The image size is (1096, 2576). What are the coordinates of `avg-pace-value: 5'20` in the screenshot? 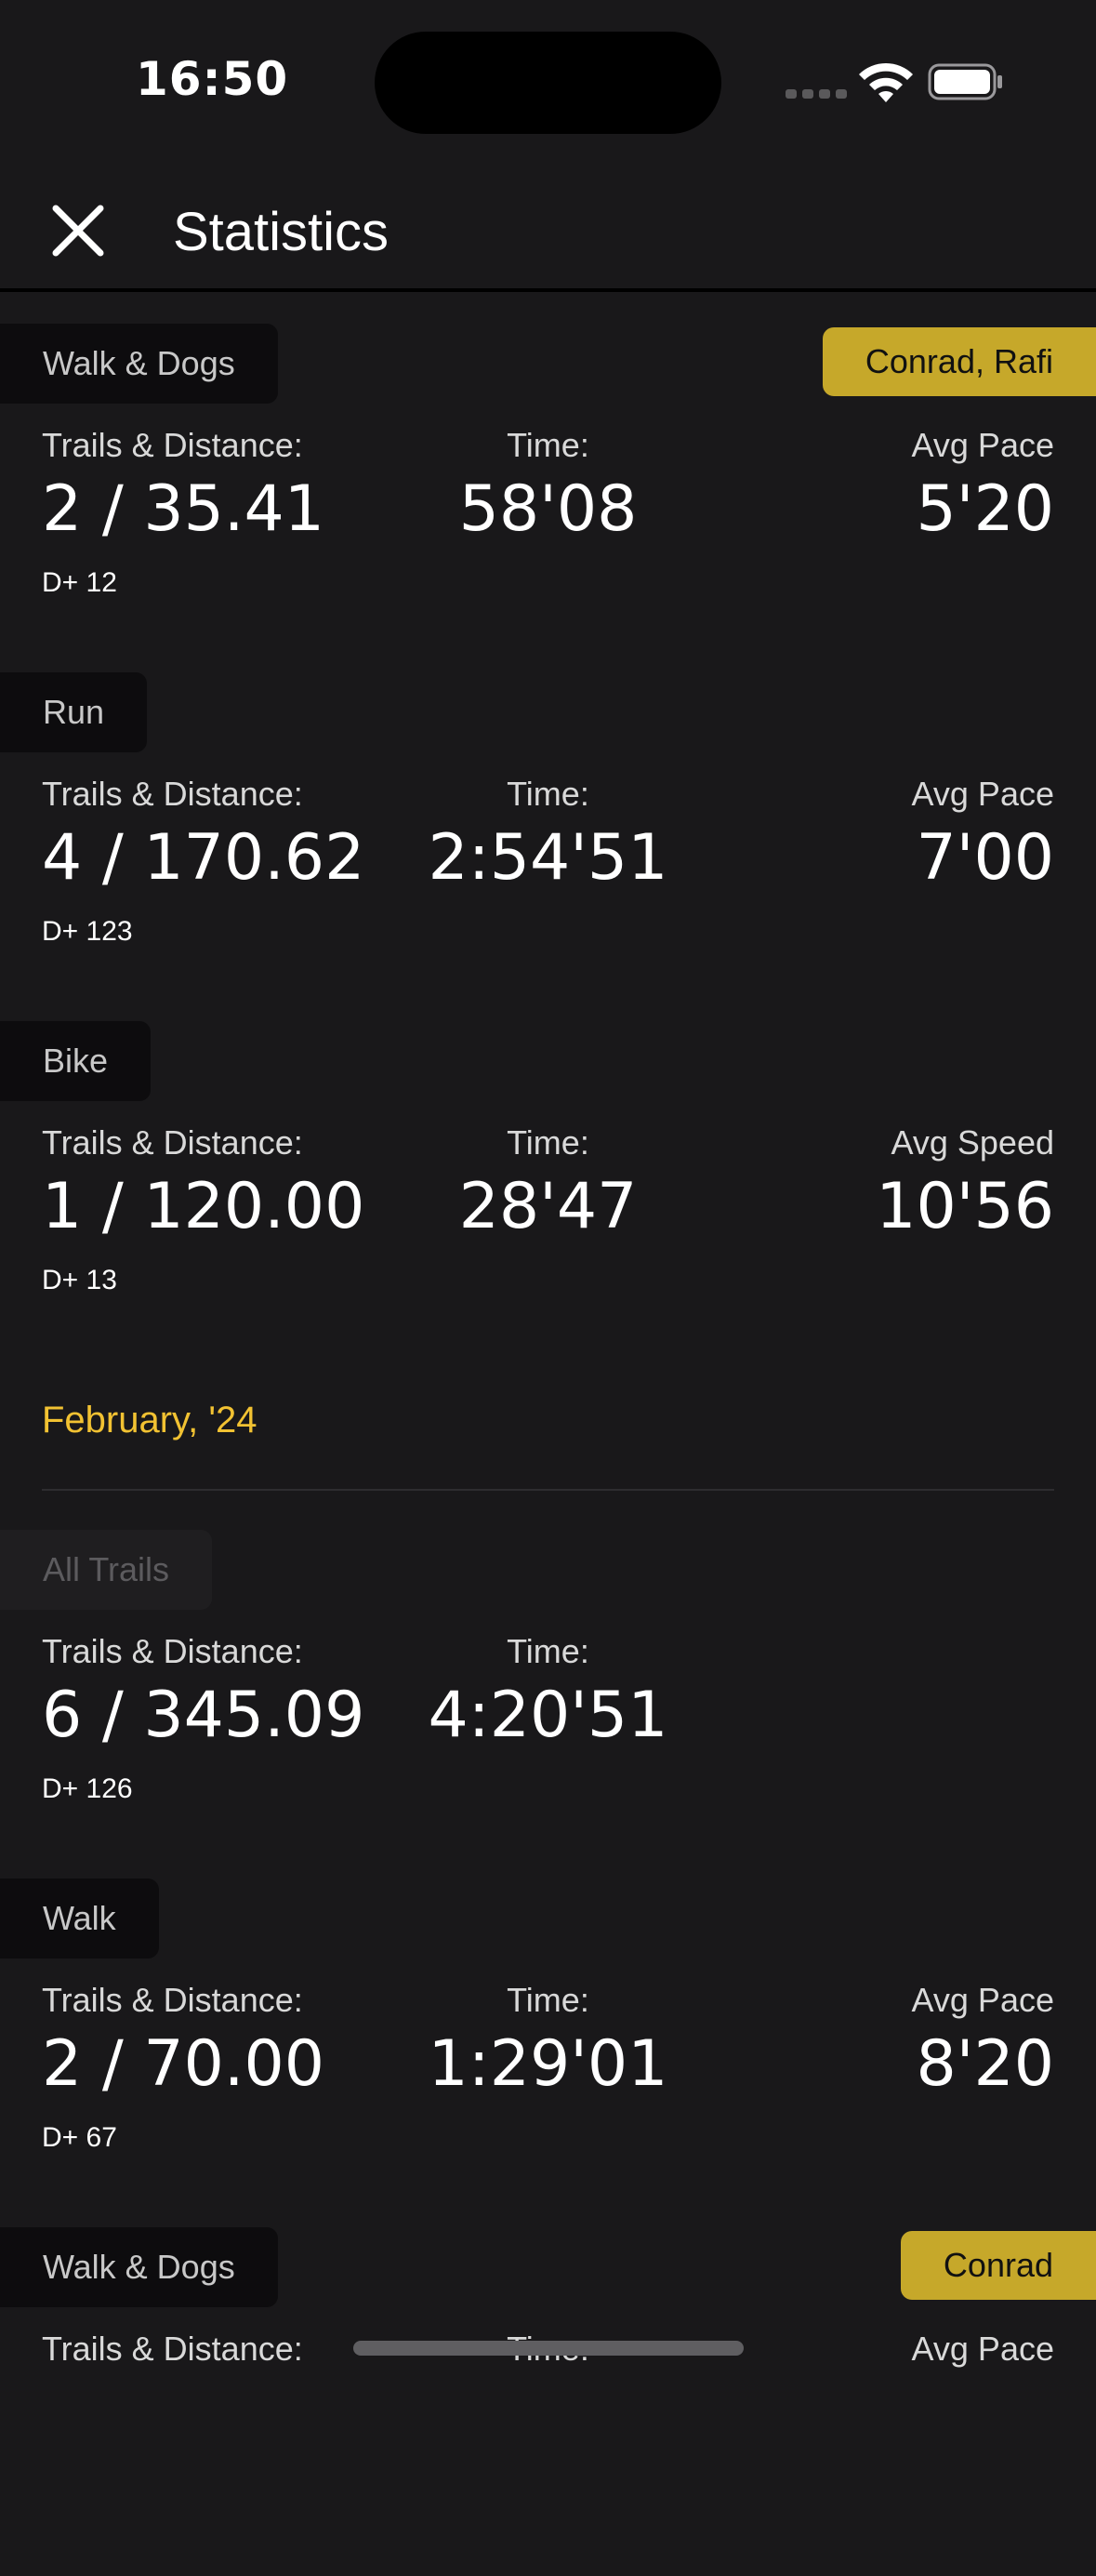 It's located at (985, 509).